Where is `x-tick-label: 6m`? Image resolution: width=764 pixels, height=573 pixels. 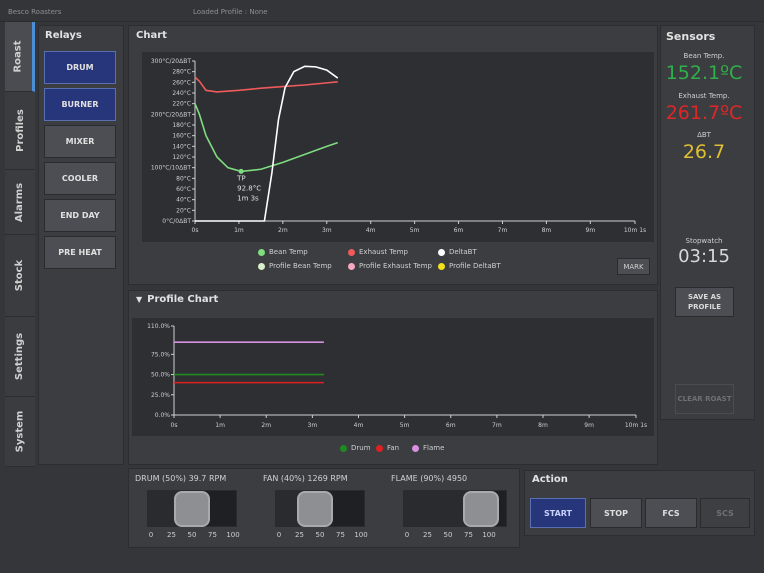
x-tick-label: 6m is located at coordinates (459, 230).